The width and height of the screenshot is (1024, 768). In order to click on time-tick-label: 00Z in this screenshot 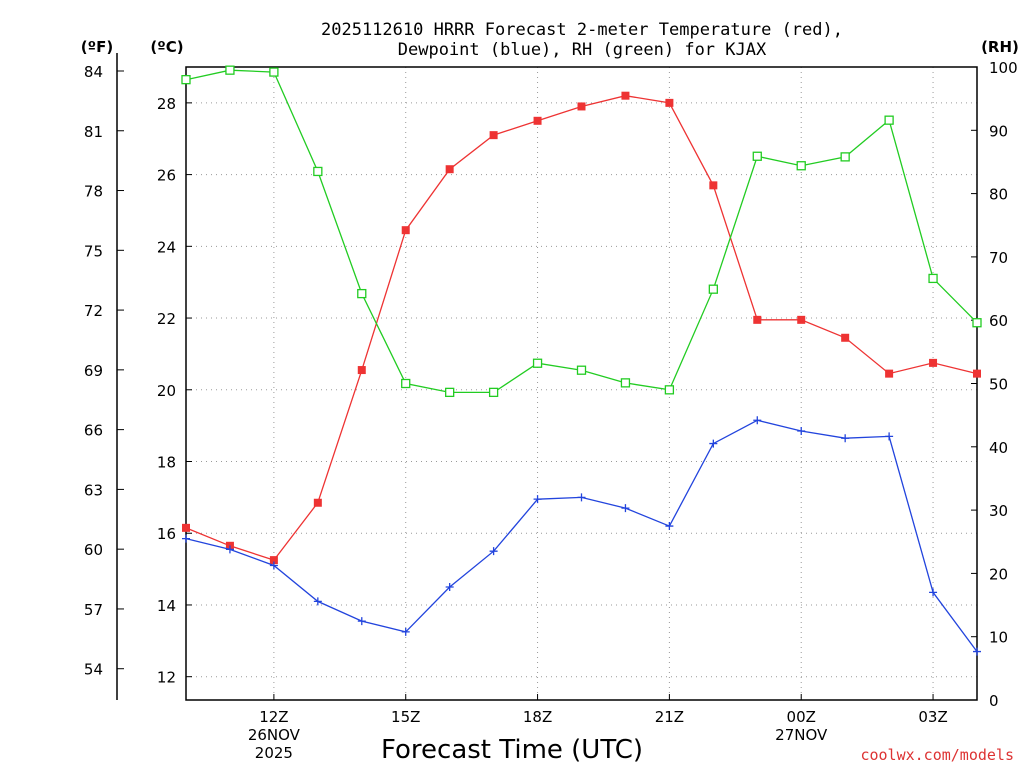, I will do `click(801, 717)`.